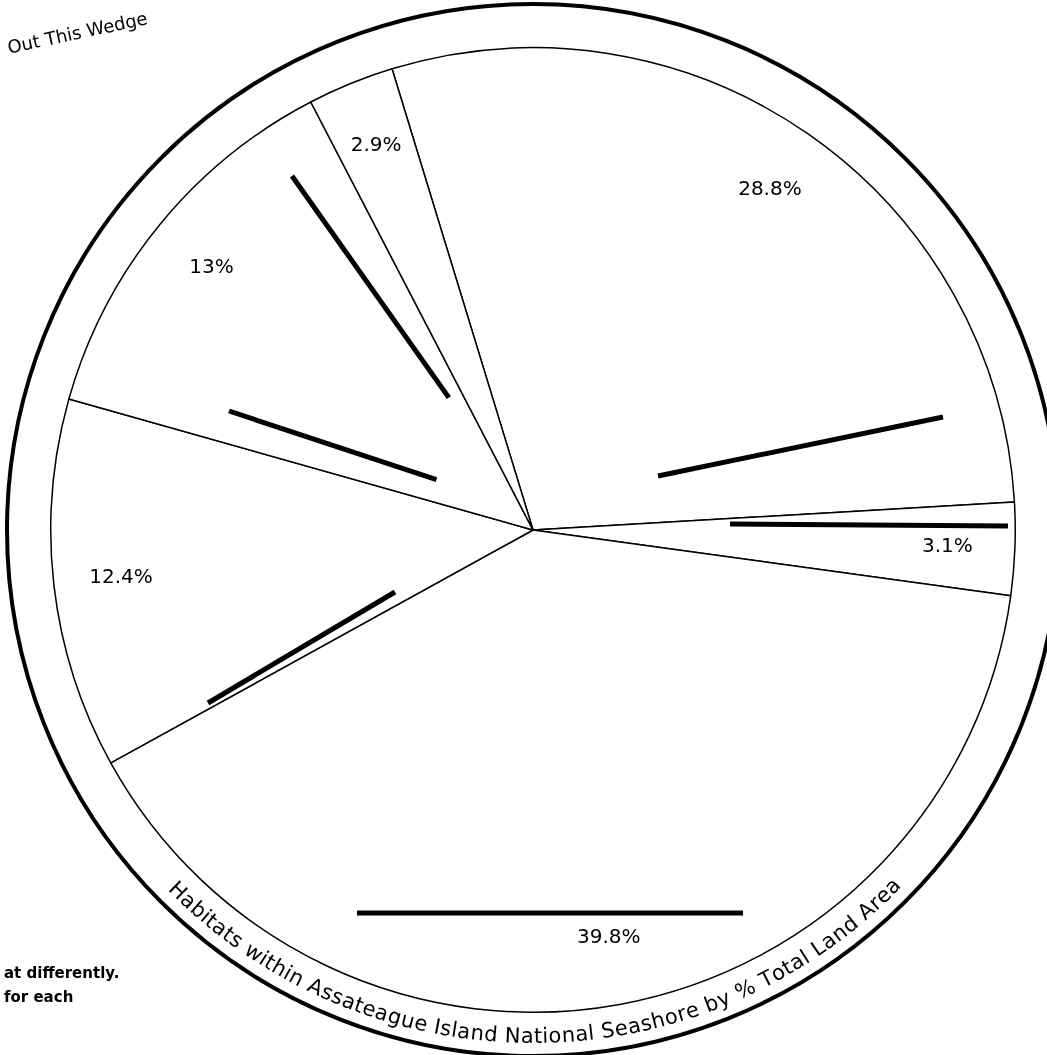 The height and width of the screenshot is (1055, 1047). Describe the element at coordinates (947, 544) in the screenshot. I see `data-label: 3.1%` at that location.